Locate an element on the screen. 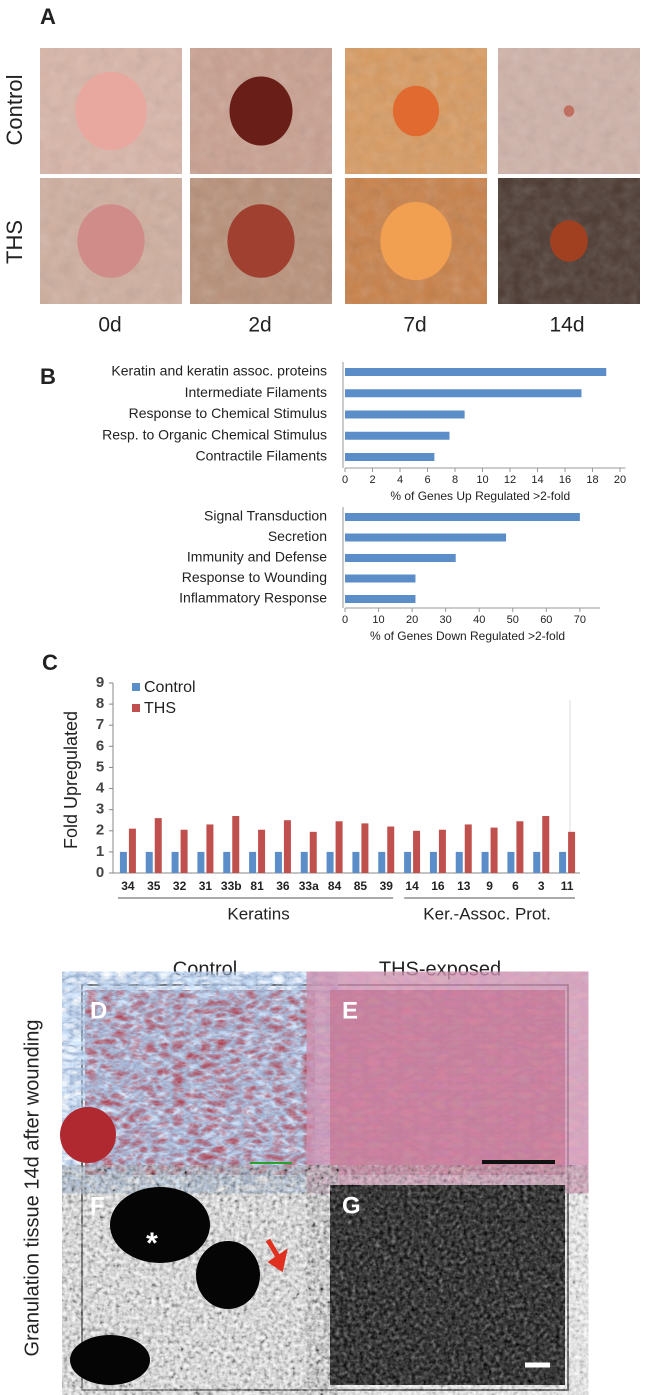 Image resolution: width=645 pixels, height=1395 pixels. panel-label: C is located at coordinates (50, 662).